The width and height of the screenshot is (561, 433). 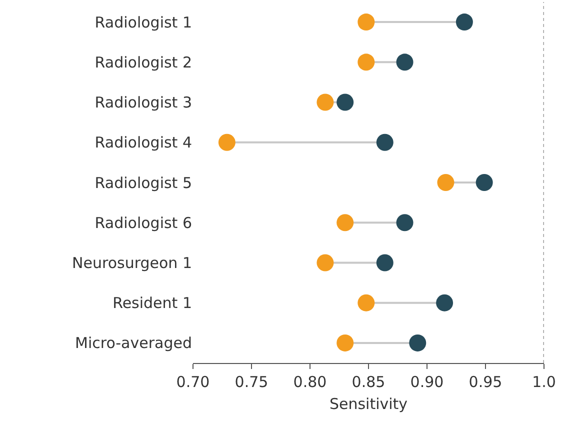 I want to click on x-tick-label: 0.95, so click(x=485, y=382).